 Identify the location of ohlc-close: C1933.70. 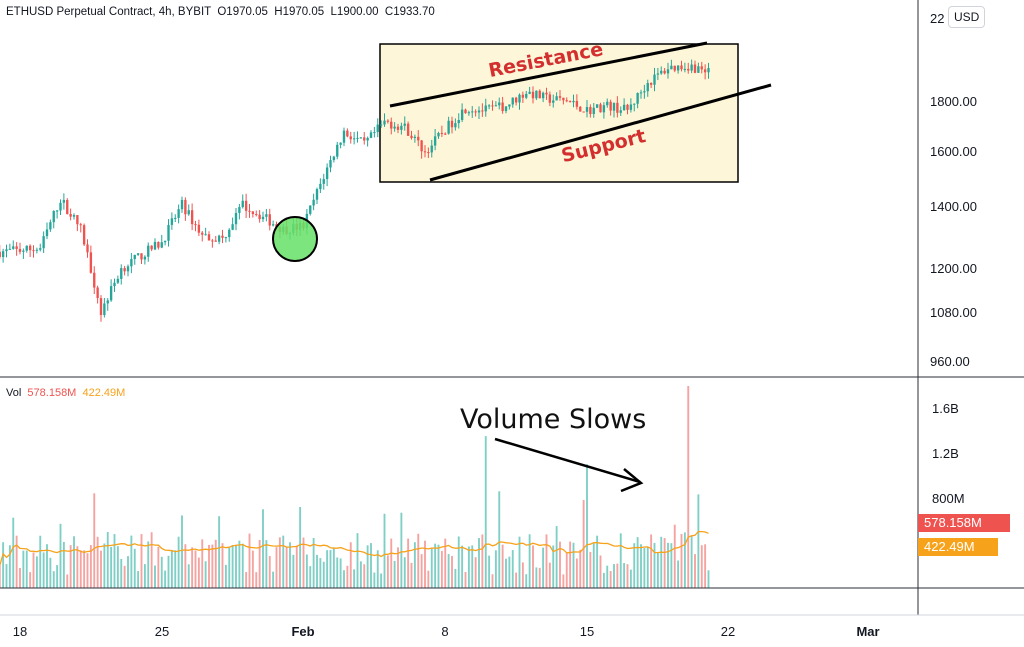
(409, 12).